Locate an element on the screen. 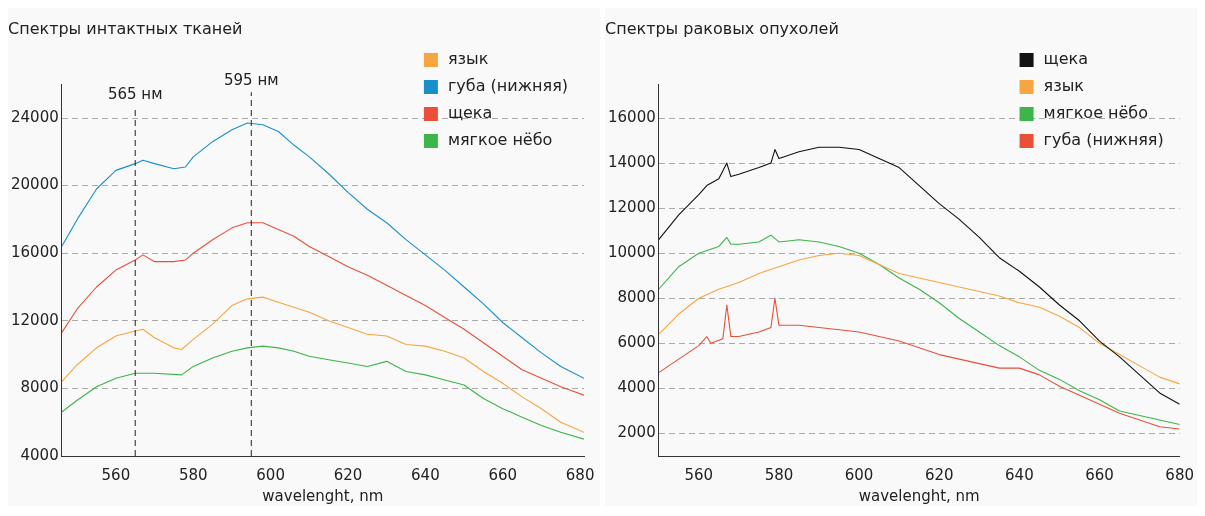  y-tick-label: 2000 is located at coordinates (636, 432).